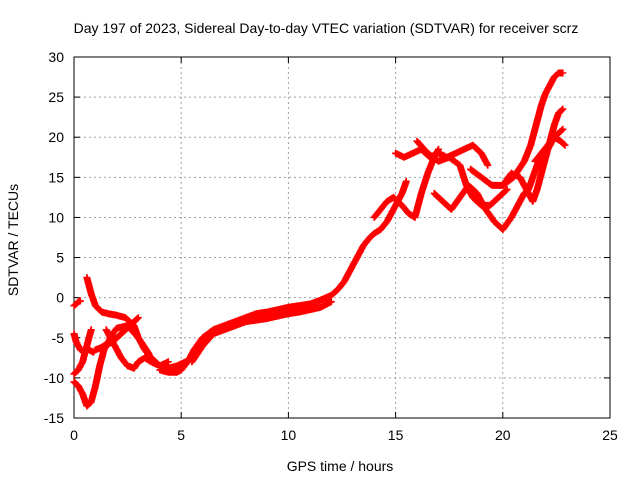 This screenshot has height=480, width=640. What do you see at coordinates (610, 435) in the screenshot?
I see `x-tick-label: 25` at bounding box center [610, 435].